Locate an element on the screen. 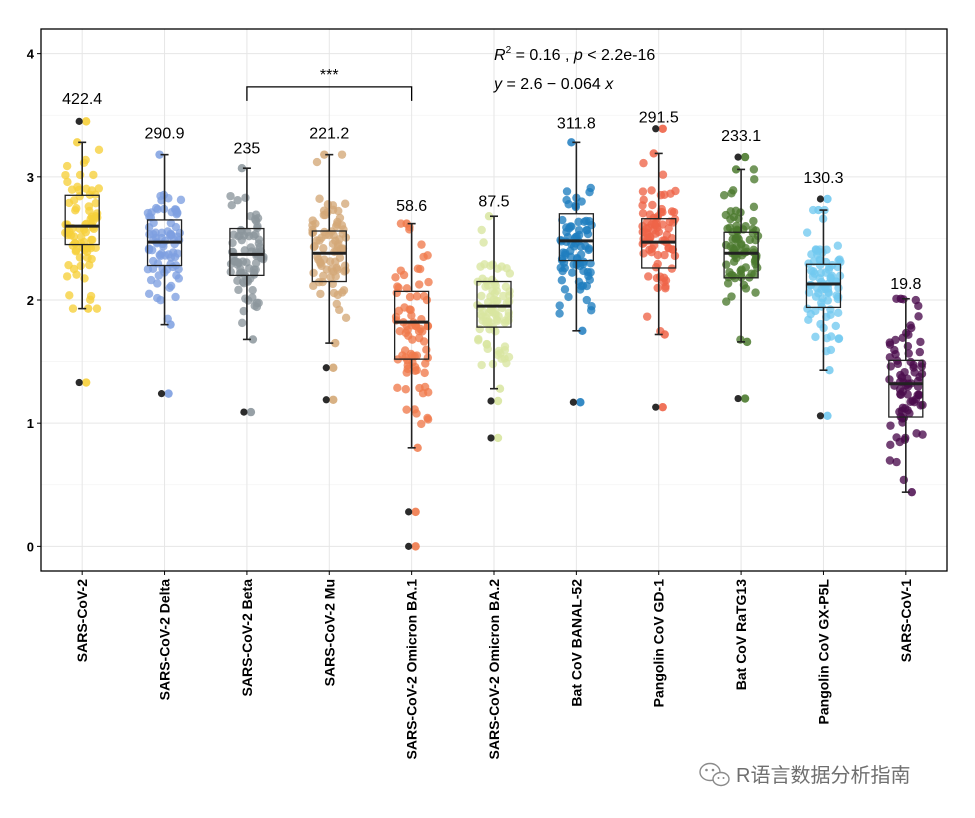 This screenshot has width=975, height=818. r-squared-text: R2 = 0.16 , p < 2.2e-16 is located at coordinates (574, 54).